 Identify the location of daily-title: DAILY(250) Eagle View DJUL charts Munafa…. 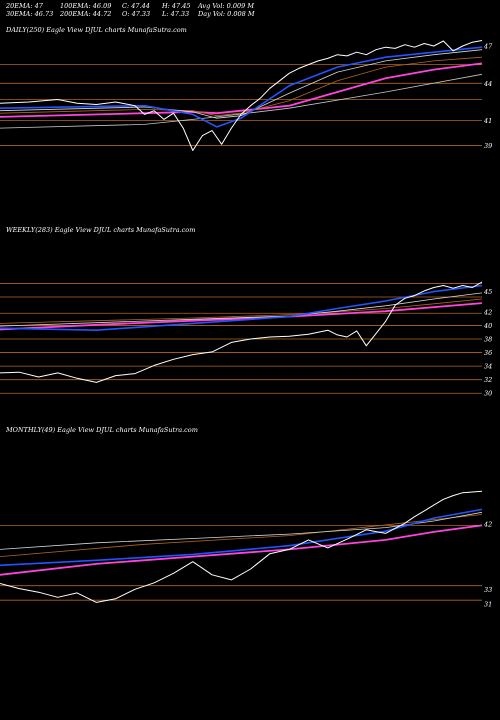
(96, 30).